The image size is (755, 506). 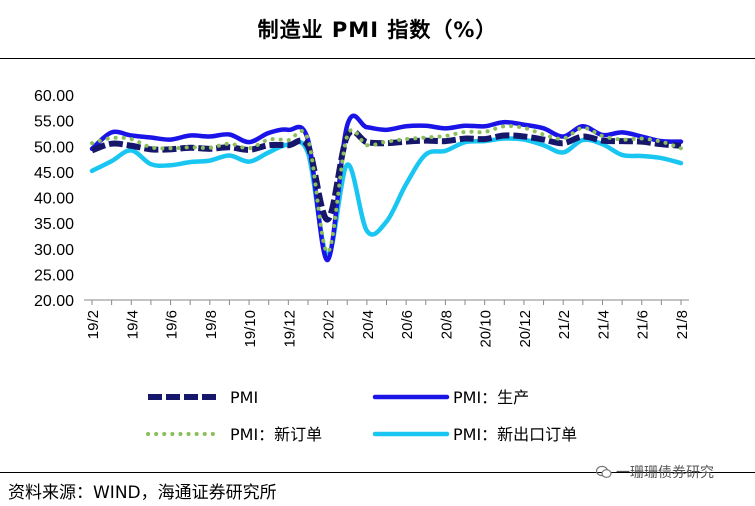 What do you see at coordinates (211, 324) in the screenshot?
I see `x-tick-label: 19/8` at bounding box center [211, 324].